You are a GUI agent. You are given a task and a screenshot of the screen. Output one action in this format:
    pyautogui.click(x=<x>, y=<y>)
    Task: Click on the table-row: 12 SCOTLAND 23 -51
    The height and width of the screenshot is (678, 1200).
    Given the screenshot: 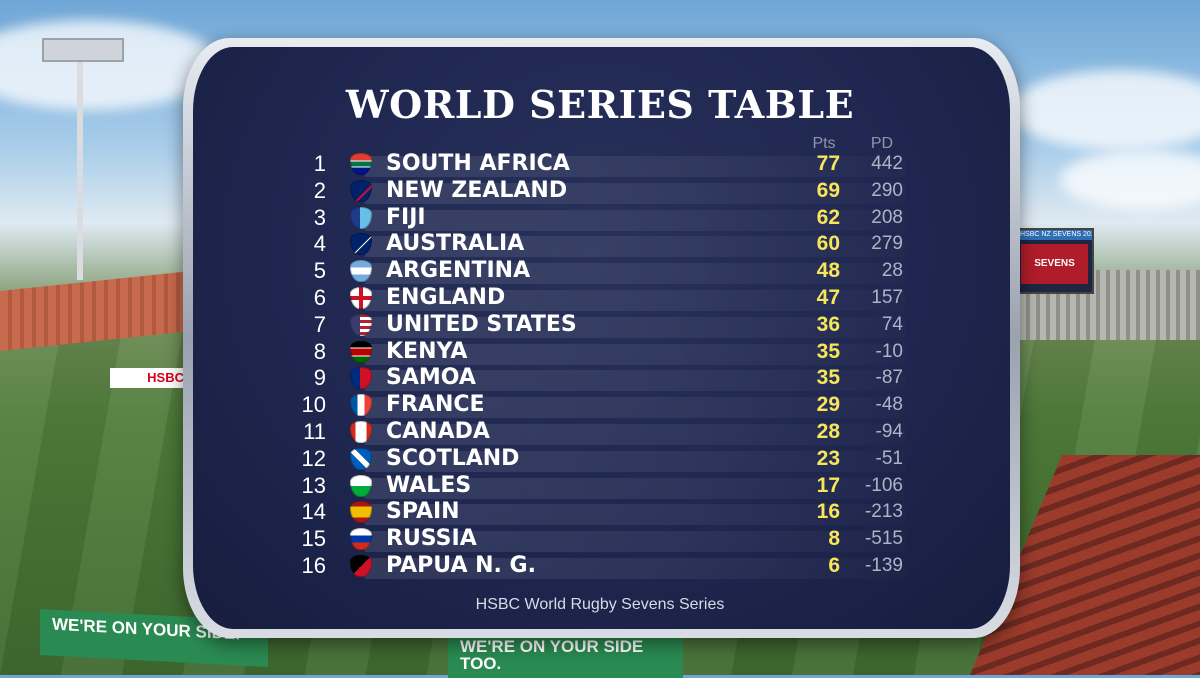 What is the action you would take?
    pyautogui.click(x=600, y=458)
    